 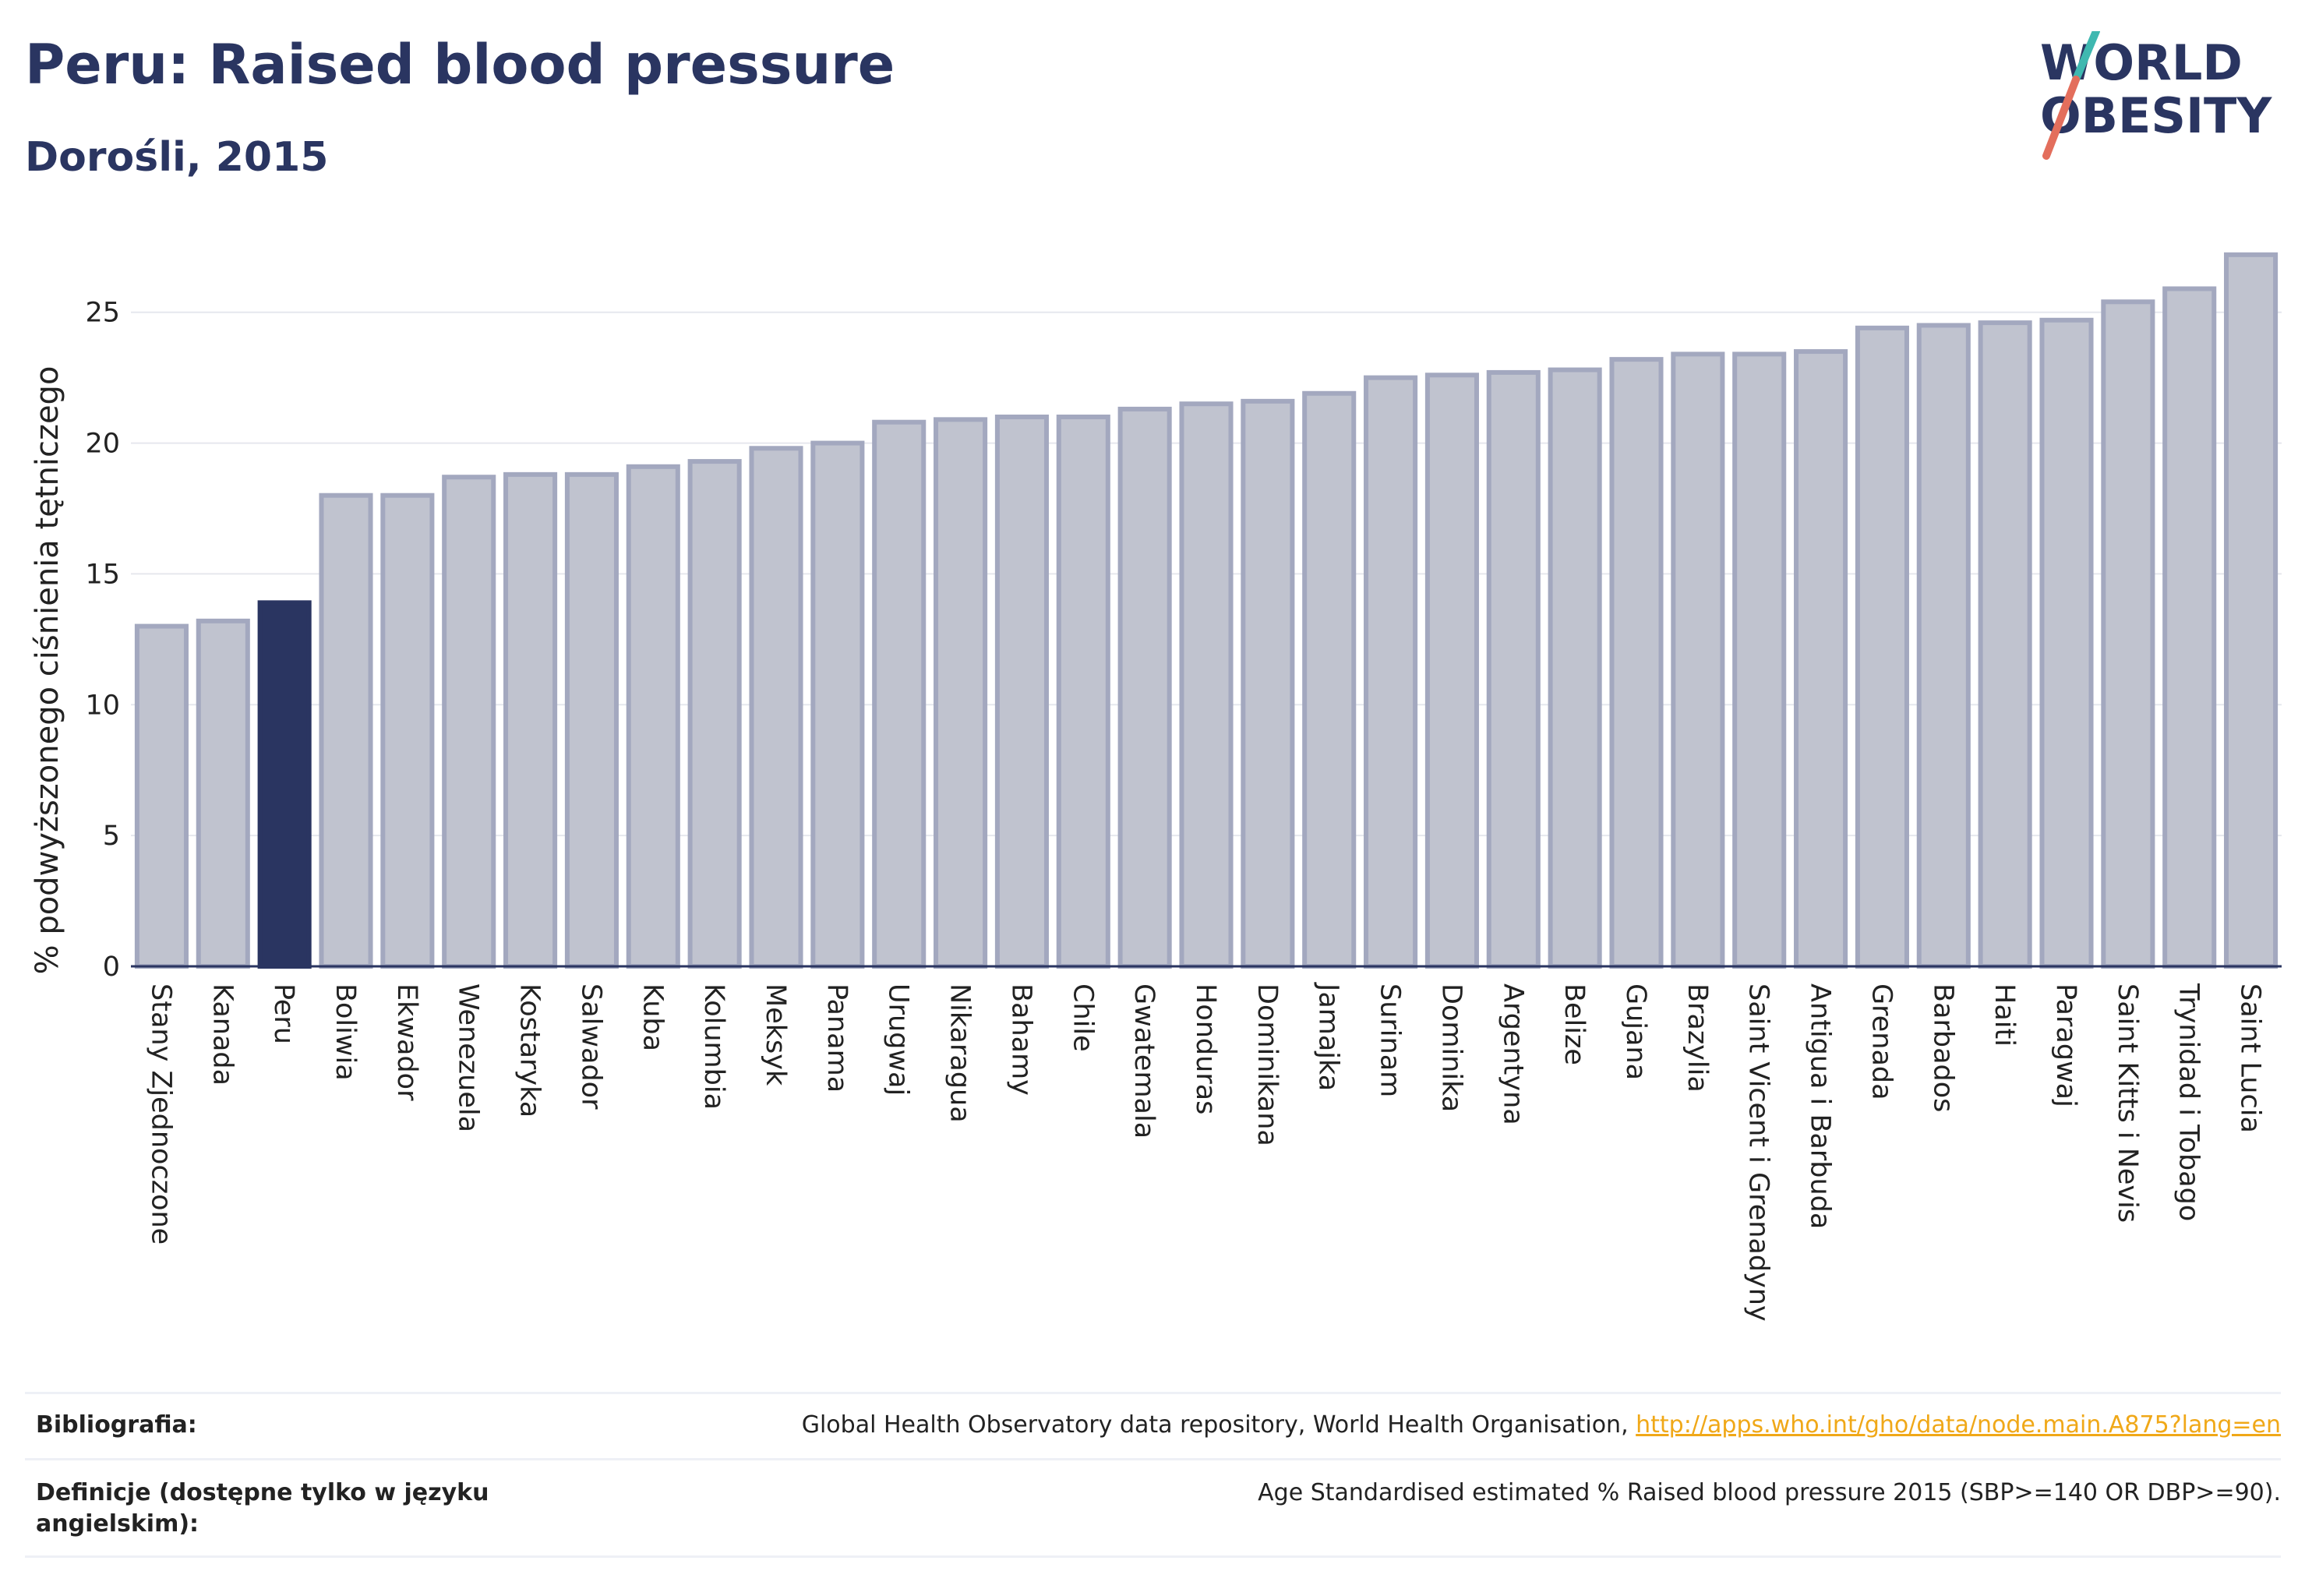 What do you see at coordinates (1082, 1017) in the screenshot?
I see `x-category-label: Chile` at bounding box center [1082, 1017].